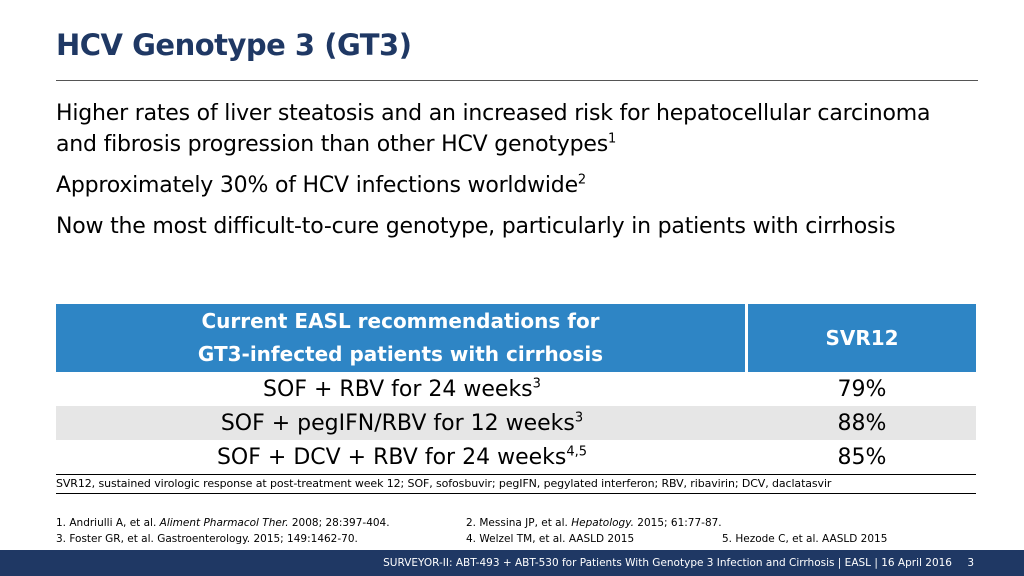 This screenshot has width=1024, height=576. What do you see at coordinates (805, 539) in the screenshot?
I see `reference-5: 5. Hezode C, et al. AASLD 2015` at bounding box center [805, 539].